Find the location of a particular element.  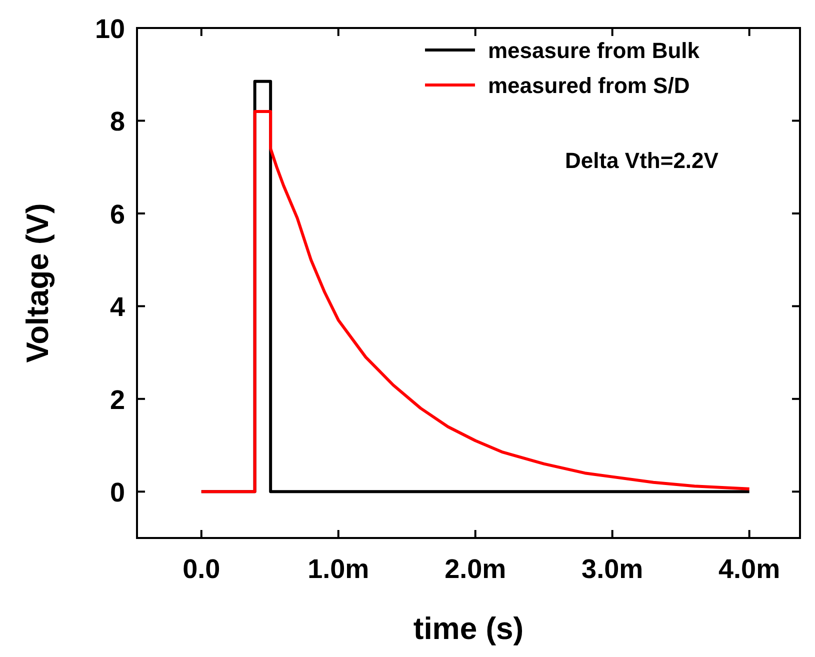

x-tick-label: 1.0m is located at coordinates (339, 569).